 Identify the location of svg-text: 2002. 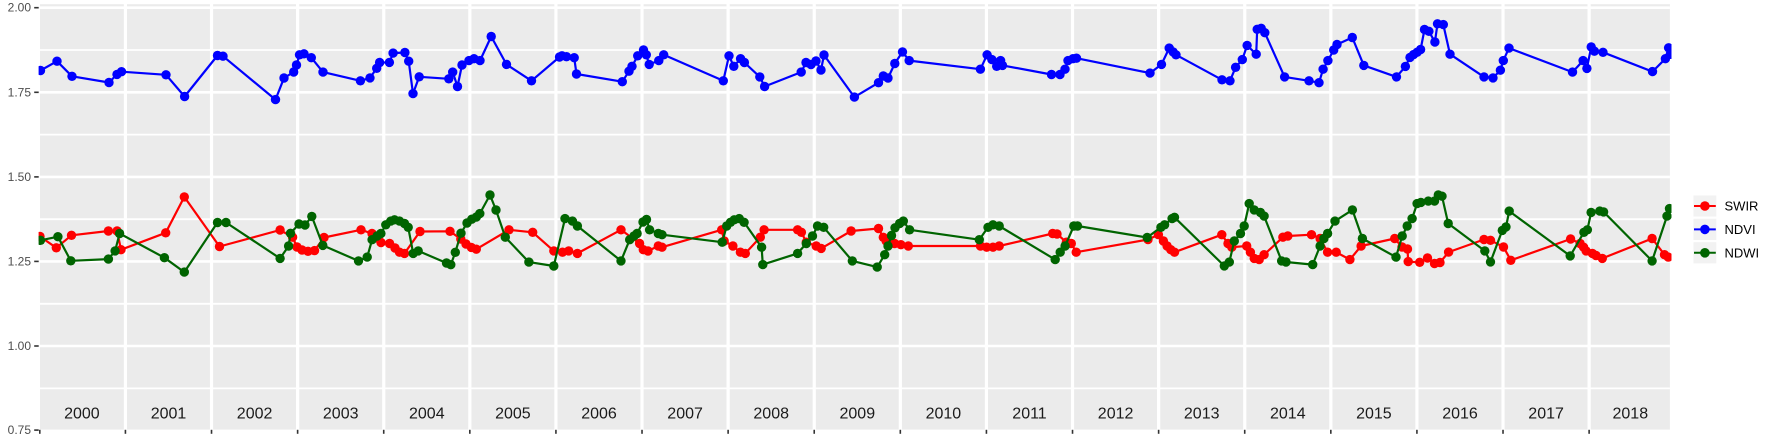
(255, 414).